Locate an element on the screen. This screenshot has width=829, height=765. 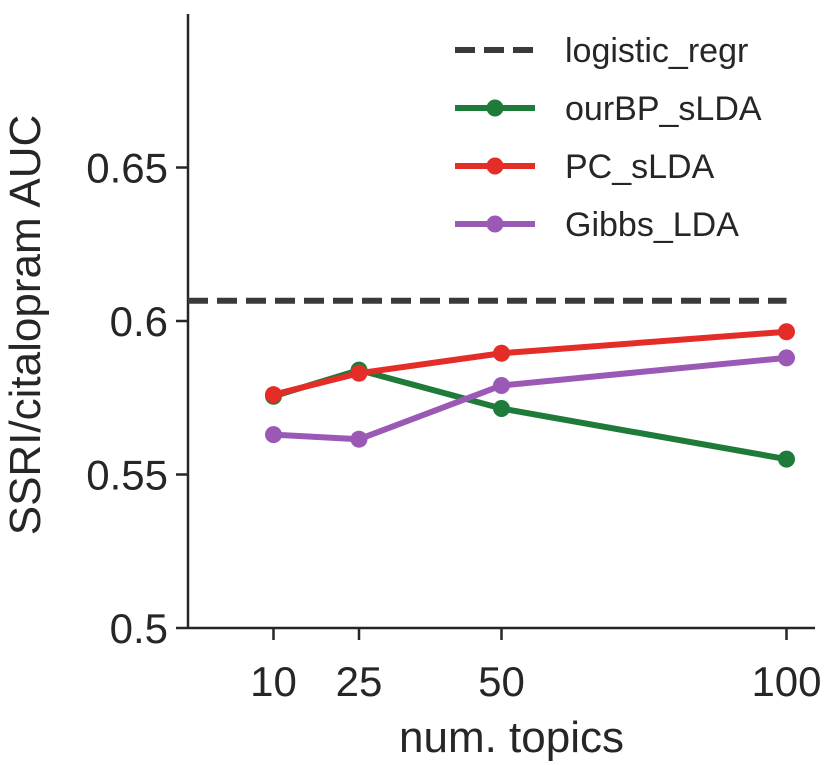
legend: logistic_regr ourBP_sLDA PC_sLDA Gibbs_LDA is located at coordinates (608, 138).